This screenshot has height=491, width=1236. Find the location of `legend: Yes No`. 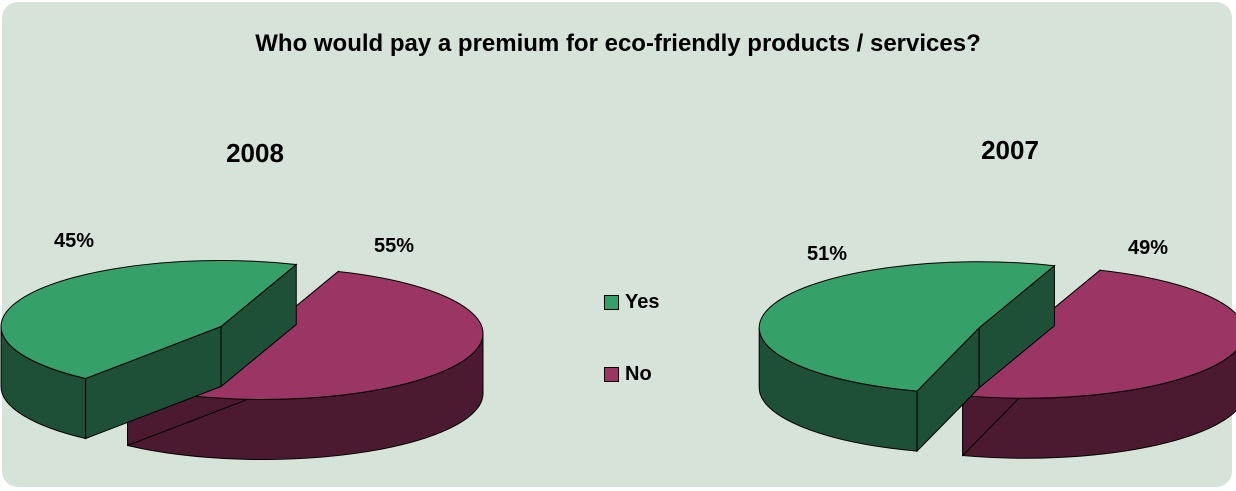

legend: Yes No is located at coordinates (631, 362).